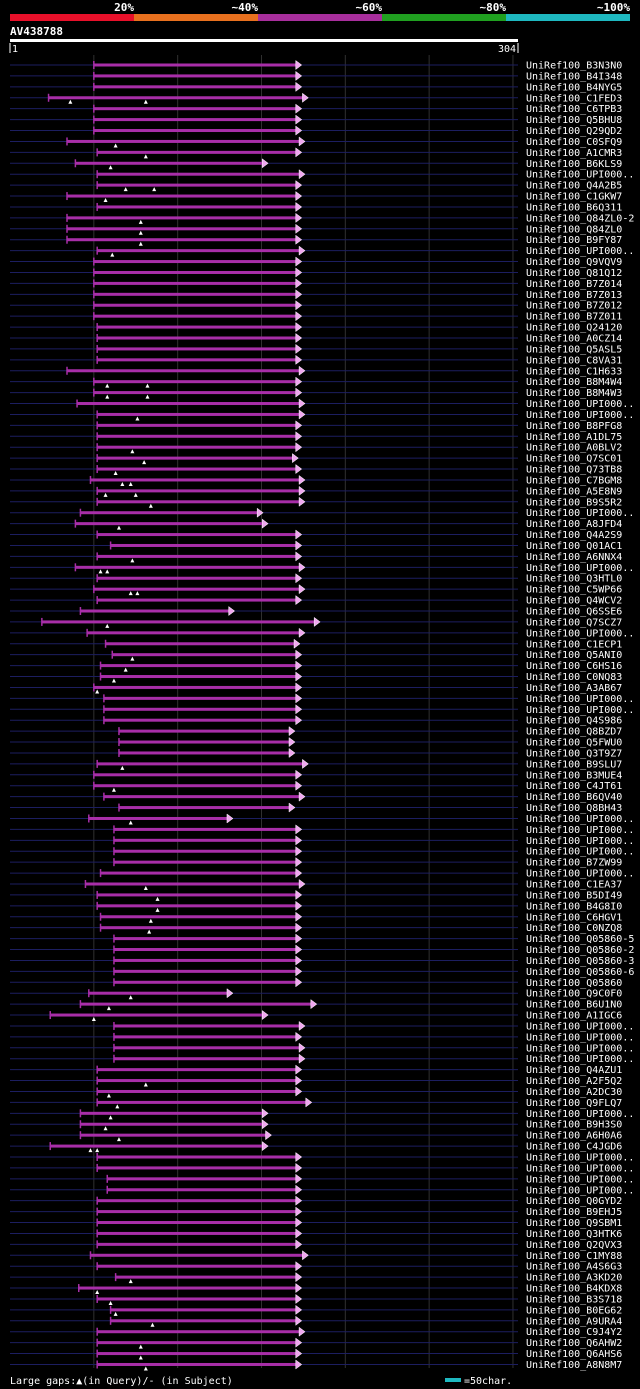  Describe the element at coordinates (574, 601) in the screenshot. I see `hit-label: UniRef100_Q4WCV2` at that location.